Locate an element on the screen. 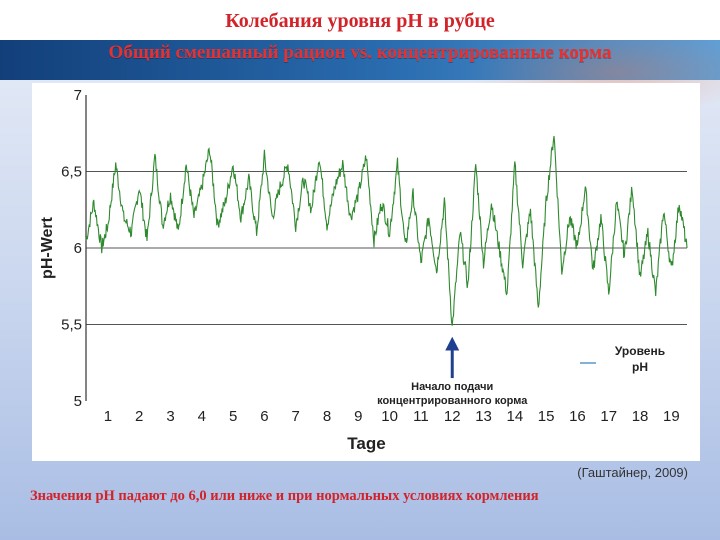  x-tick-label: 15 is located at coordinates (546, 416).